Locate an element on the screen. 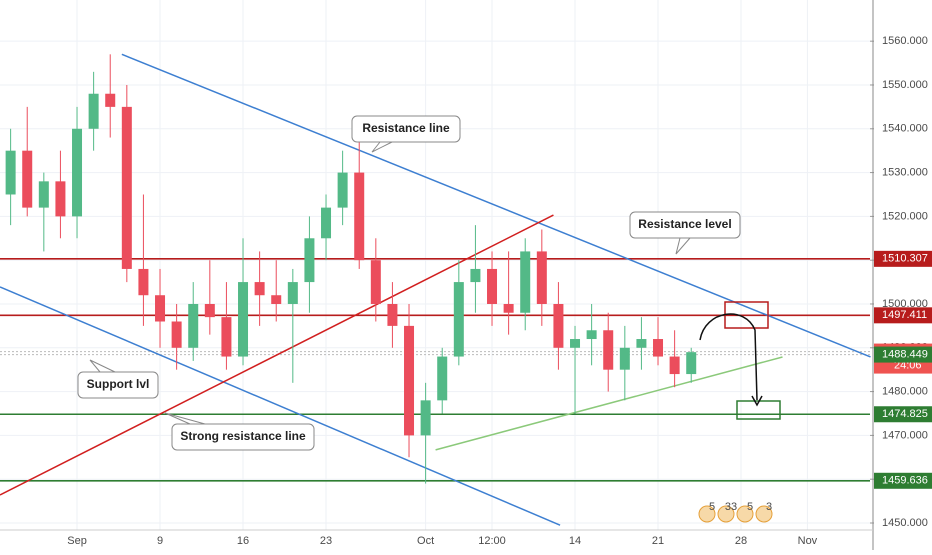 Image resolution: width=932 pixels, height=555 pixels. x-tick-label: Sep is located at coordinates (77, 541).